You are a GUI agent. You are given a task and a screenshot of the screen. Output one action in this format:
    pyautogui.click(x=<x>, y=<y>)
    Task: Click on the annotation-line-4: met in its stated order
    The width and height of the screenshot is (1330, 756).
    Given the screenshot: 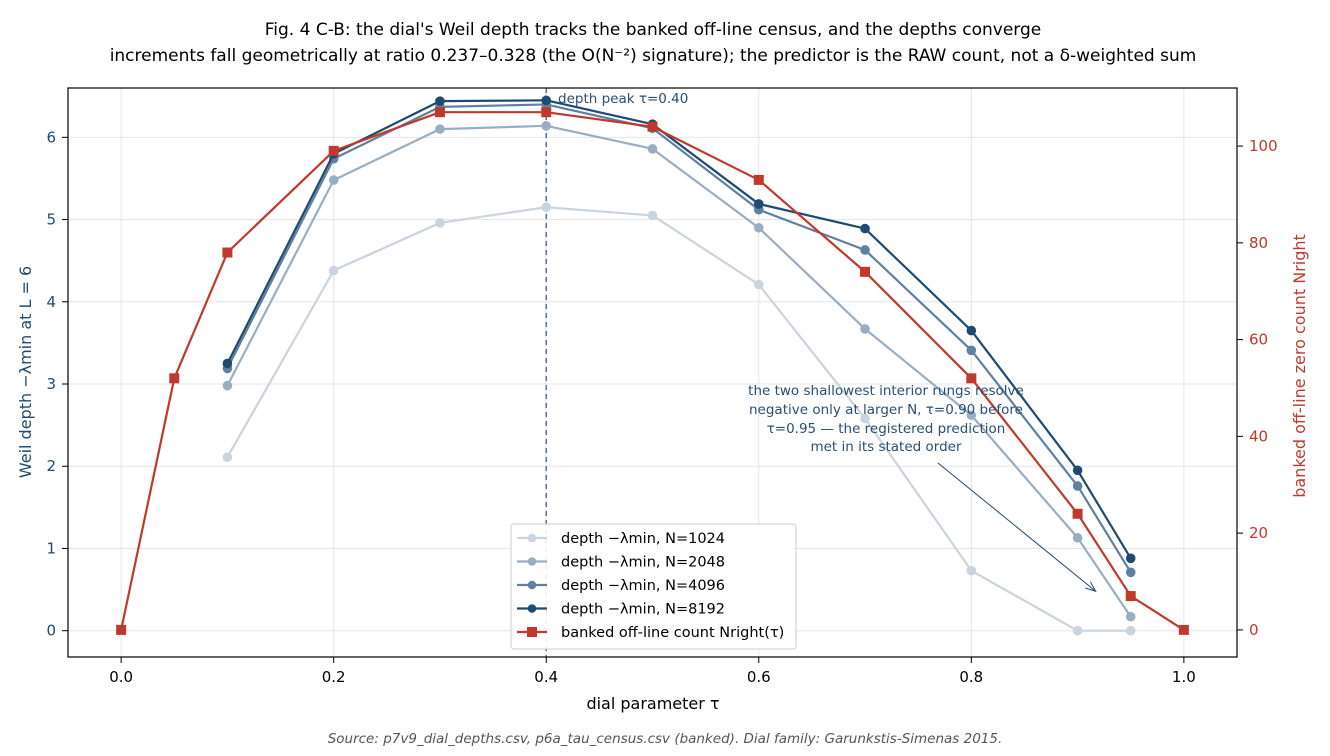 What is the action you would take?
    pyautogui.click(x=886, y=447)
    